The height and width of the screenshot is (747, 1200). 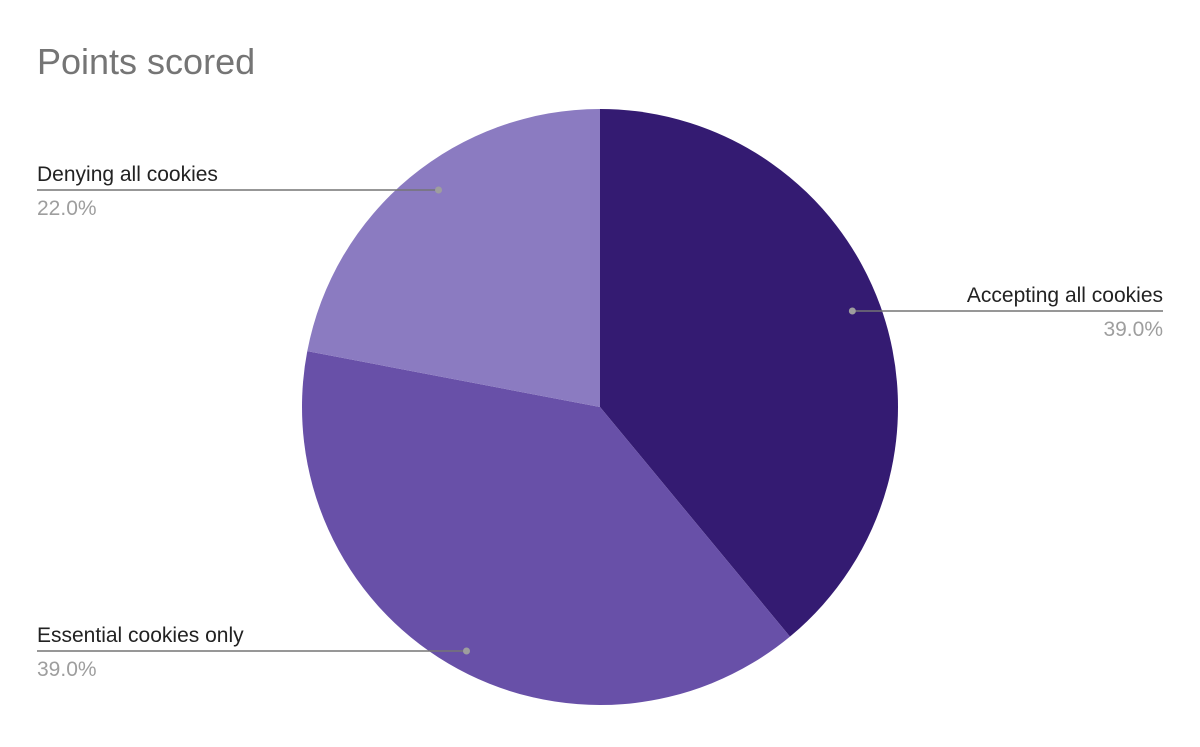 What do you see at coordinates (146, 61) in the screenshot?
I see `chart-title: Points scored` at bounding box center [146, 61].